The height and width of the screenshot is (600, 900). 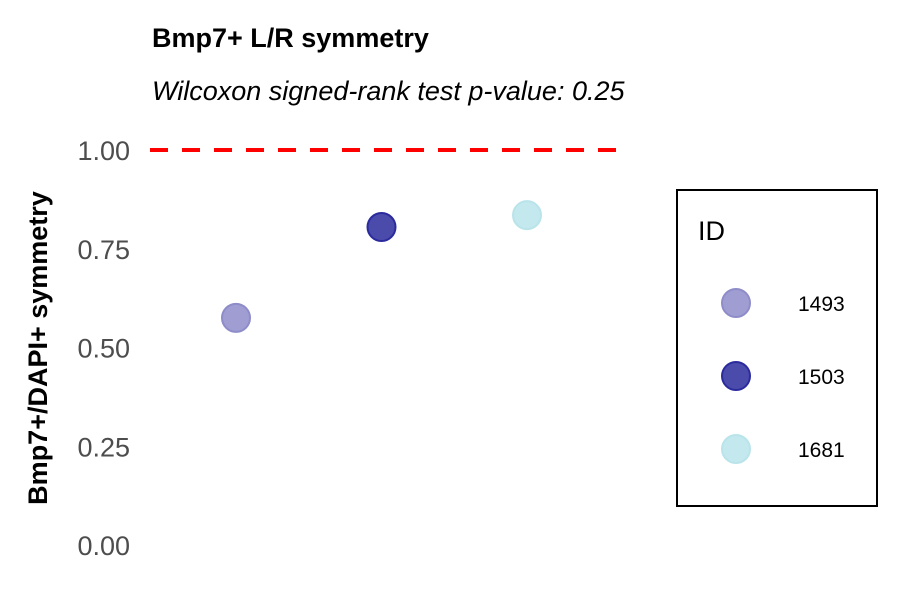 What do you see at coordinates (290, 38) in the screenshot?
I see `chart-title: Bmp7+ L/R symmetry` at bounding box center [290, 38].